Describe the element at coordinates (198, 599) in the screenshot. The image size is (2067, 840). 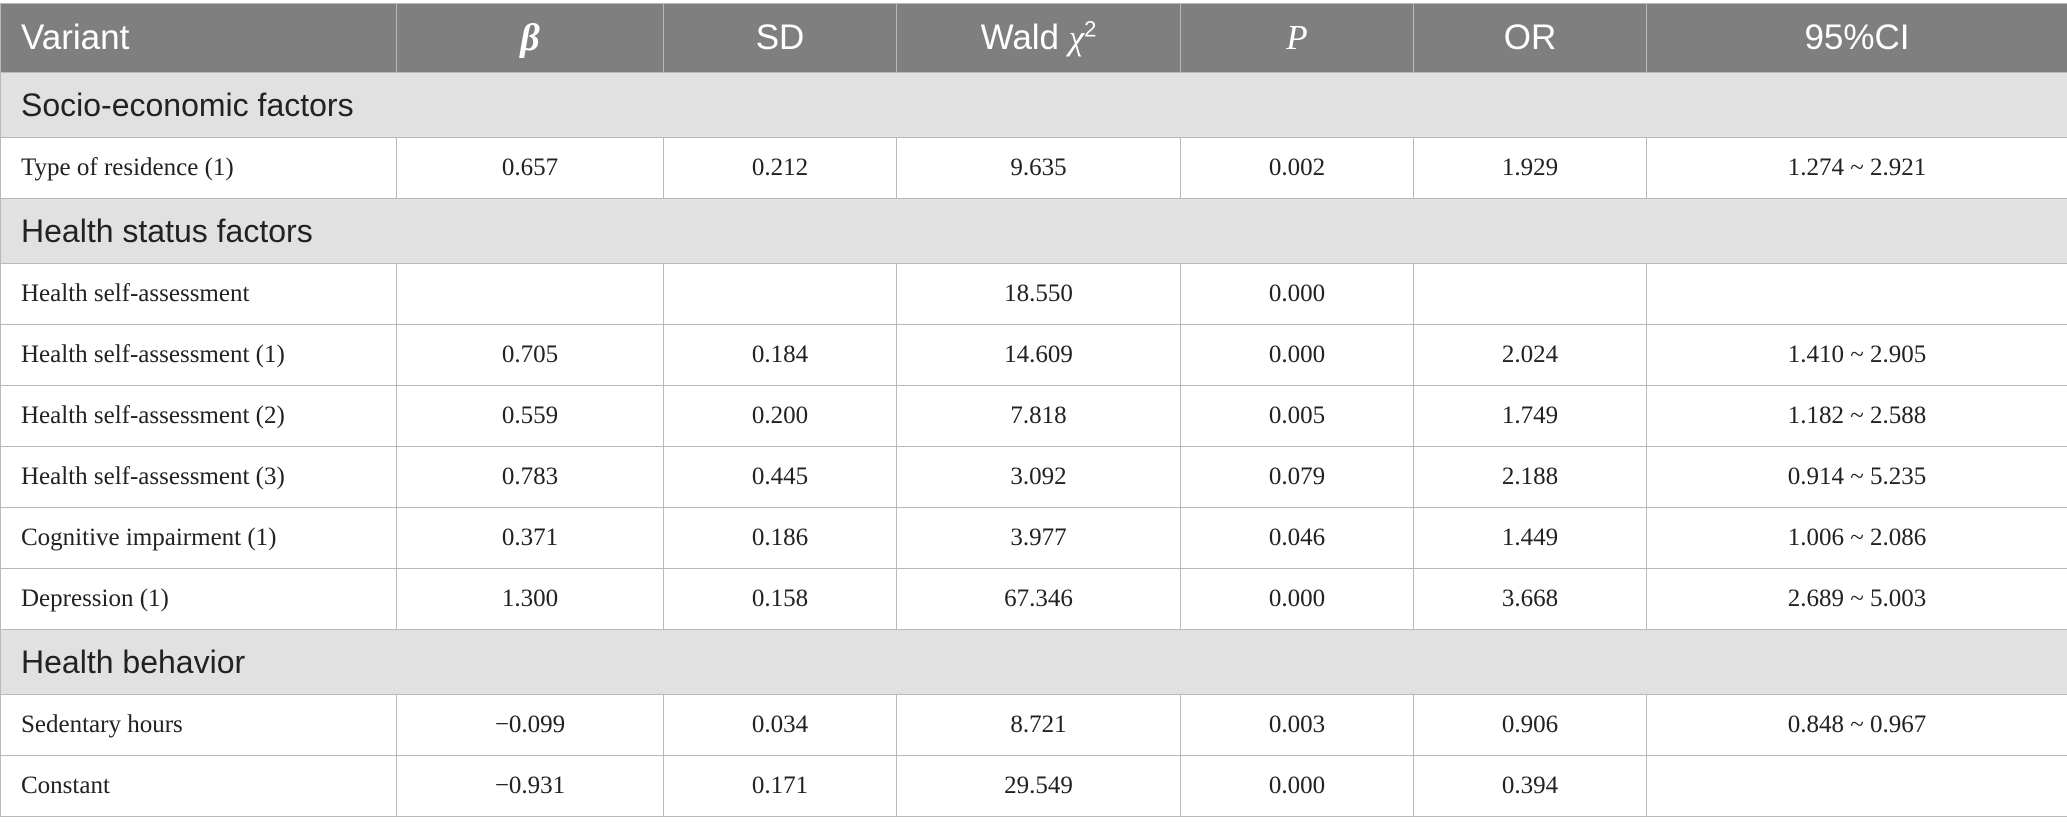
I see `cell-variant: Depression (1)` at that location.